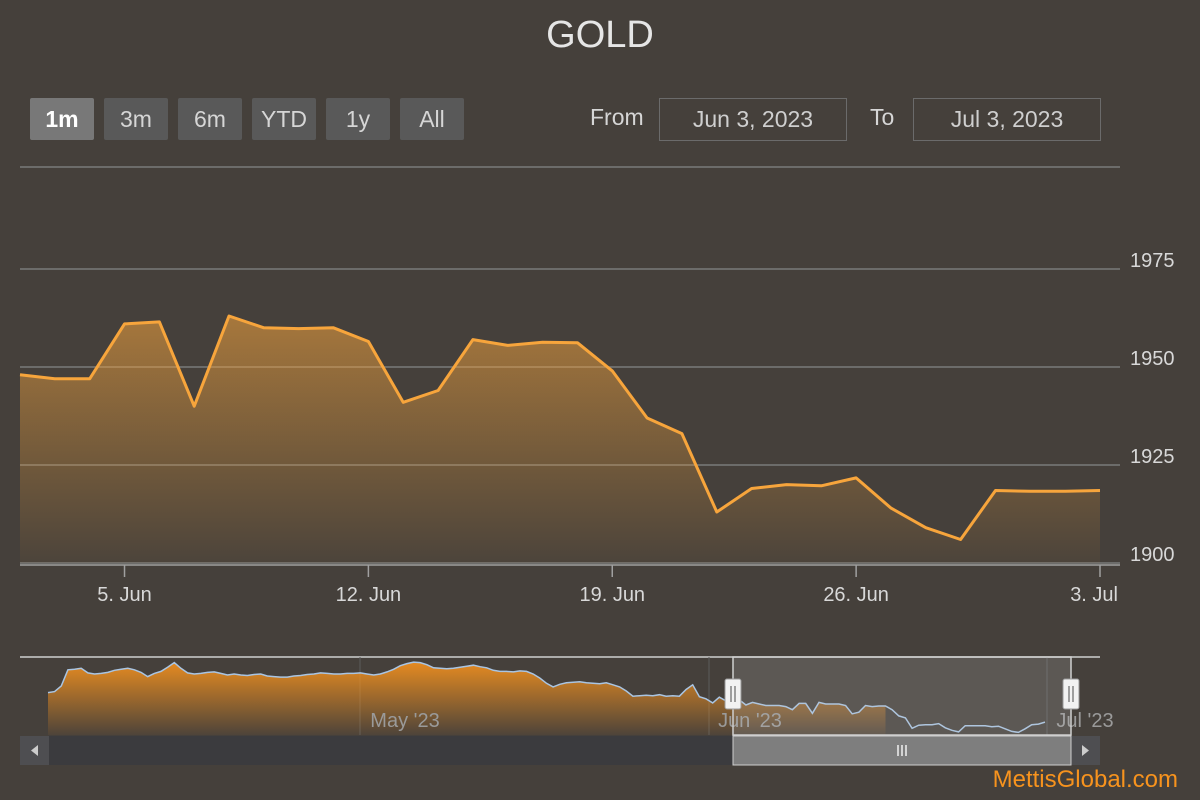 This screenshot has height=800, width=1200. I want to click on to-date-input: Jul 3, 2023, so click(1007, 119).